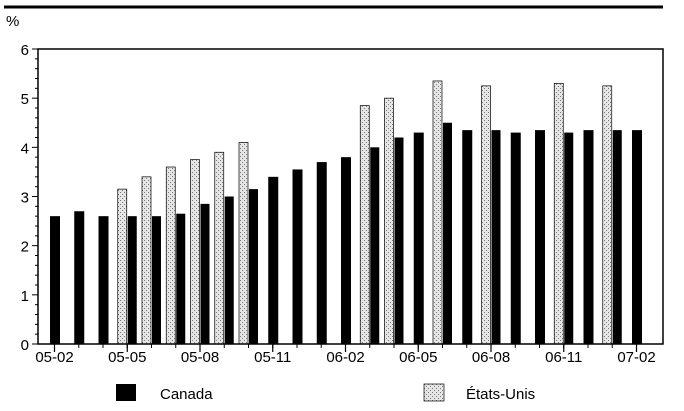 Image resolution: width=684 pixels, height=411 pixels. Describe the element at coordinates (25, 247) in the screenshot. I see `y-tick-label-2: 2` at that location.